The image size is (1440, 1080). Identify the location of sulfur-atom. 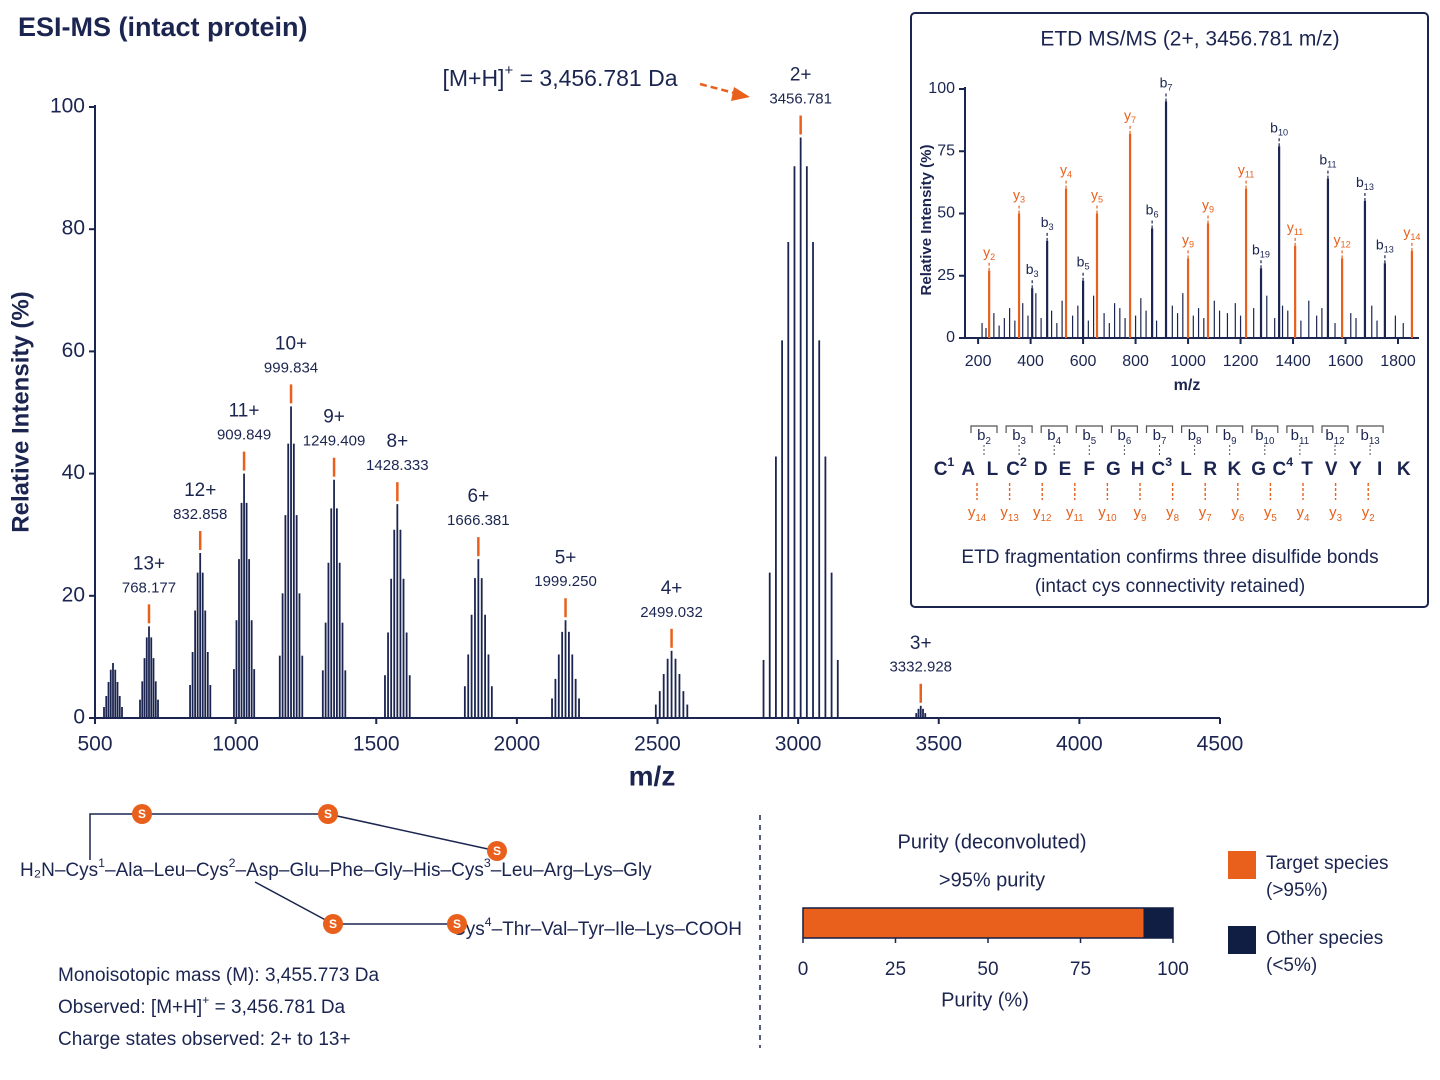
(328, 814).